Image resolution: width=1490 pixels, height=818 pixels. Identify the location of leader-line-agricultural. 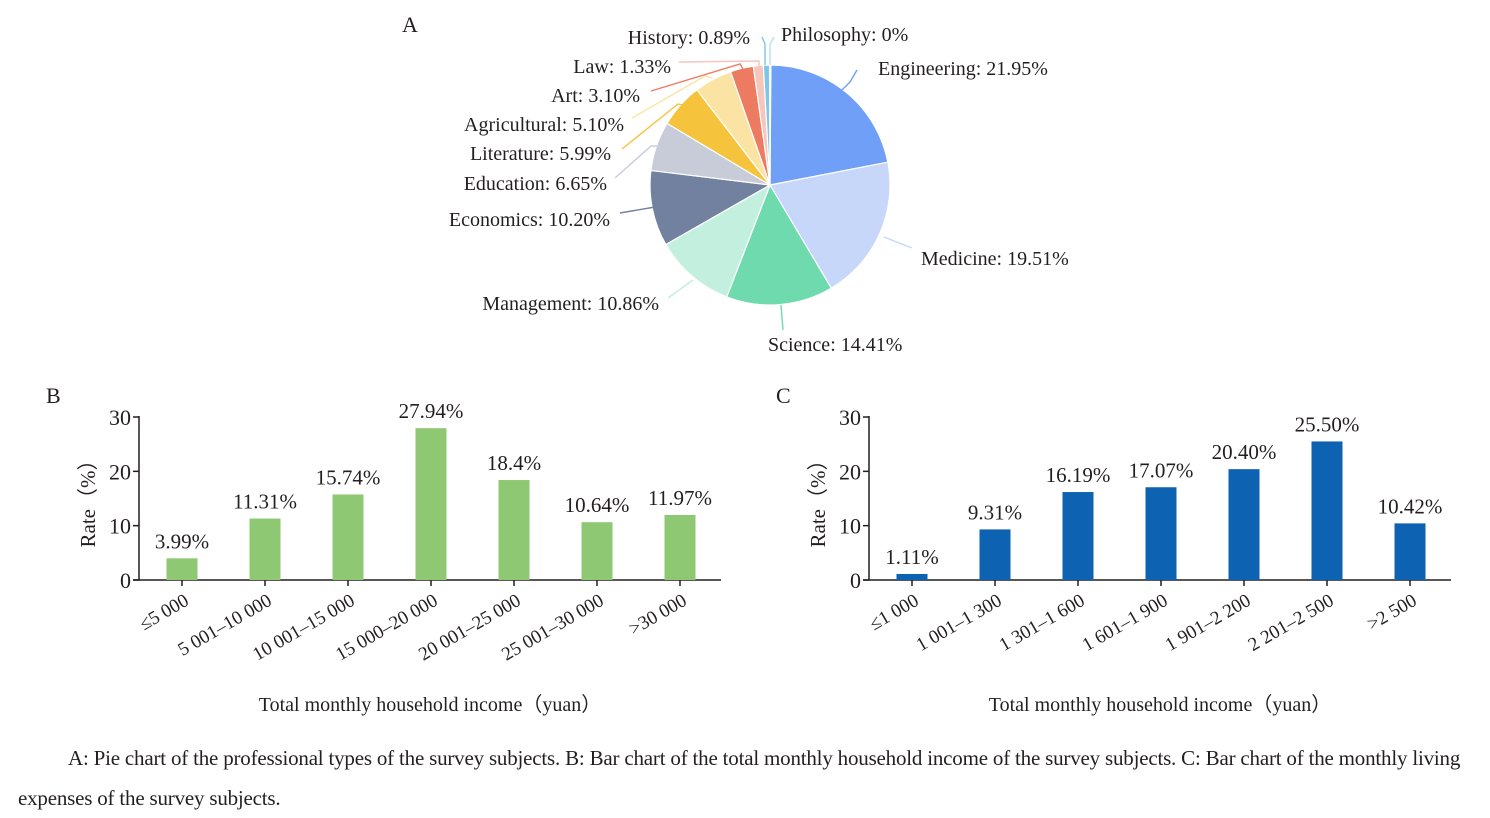
(672, 97).